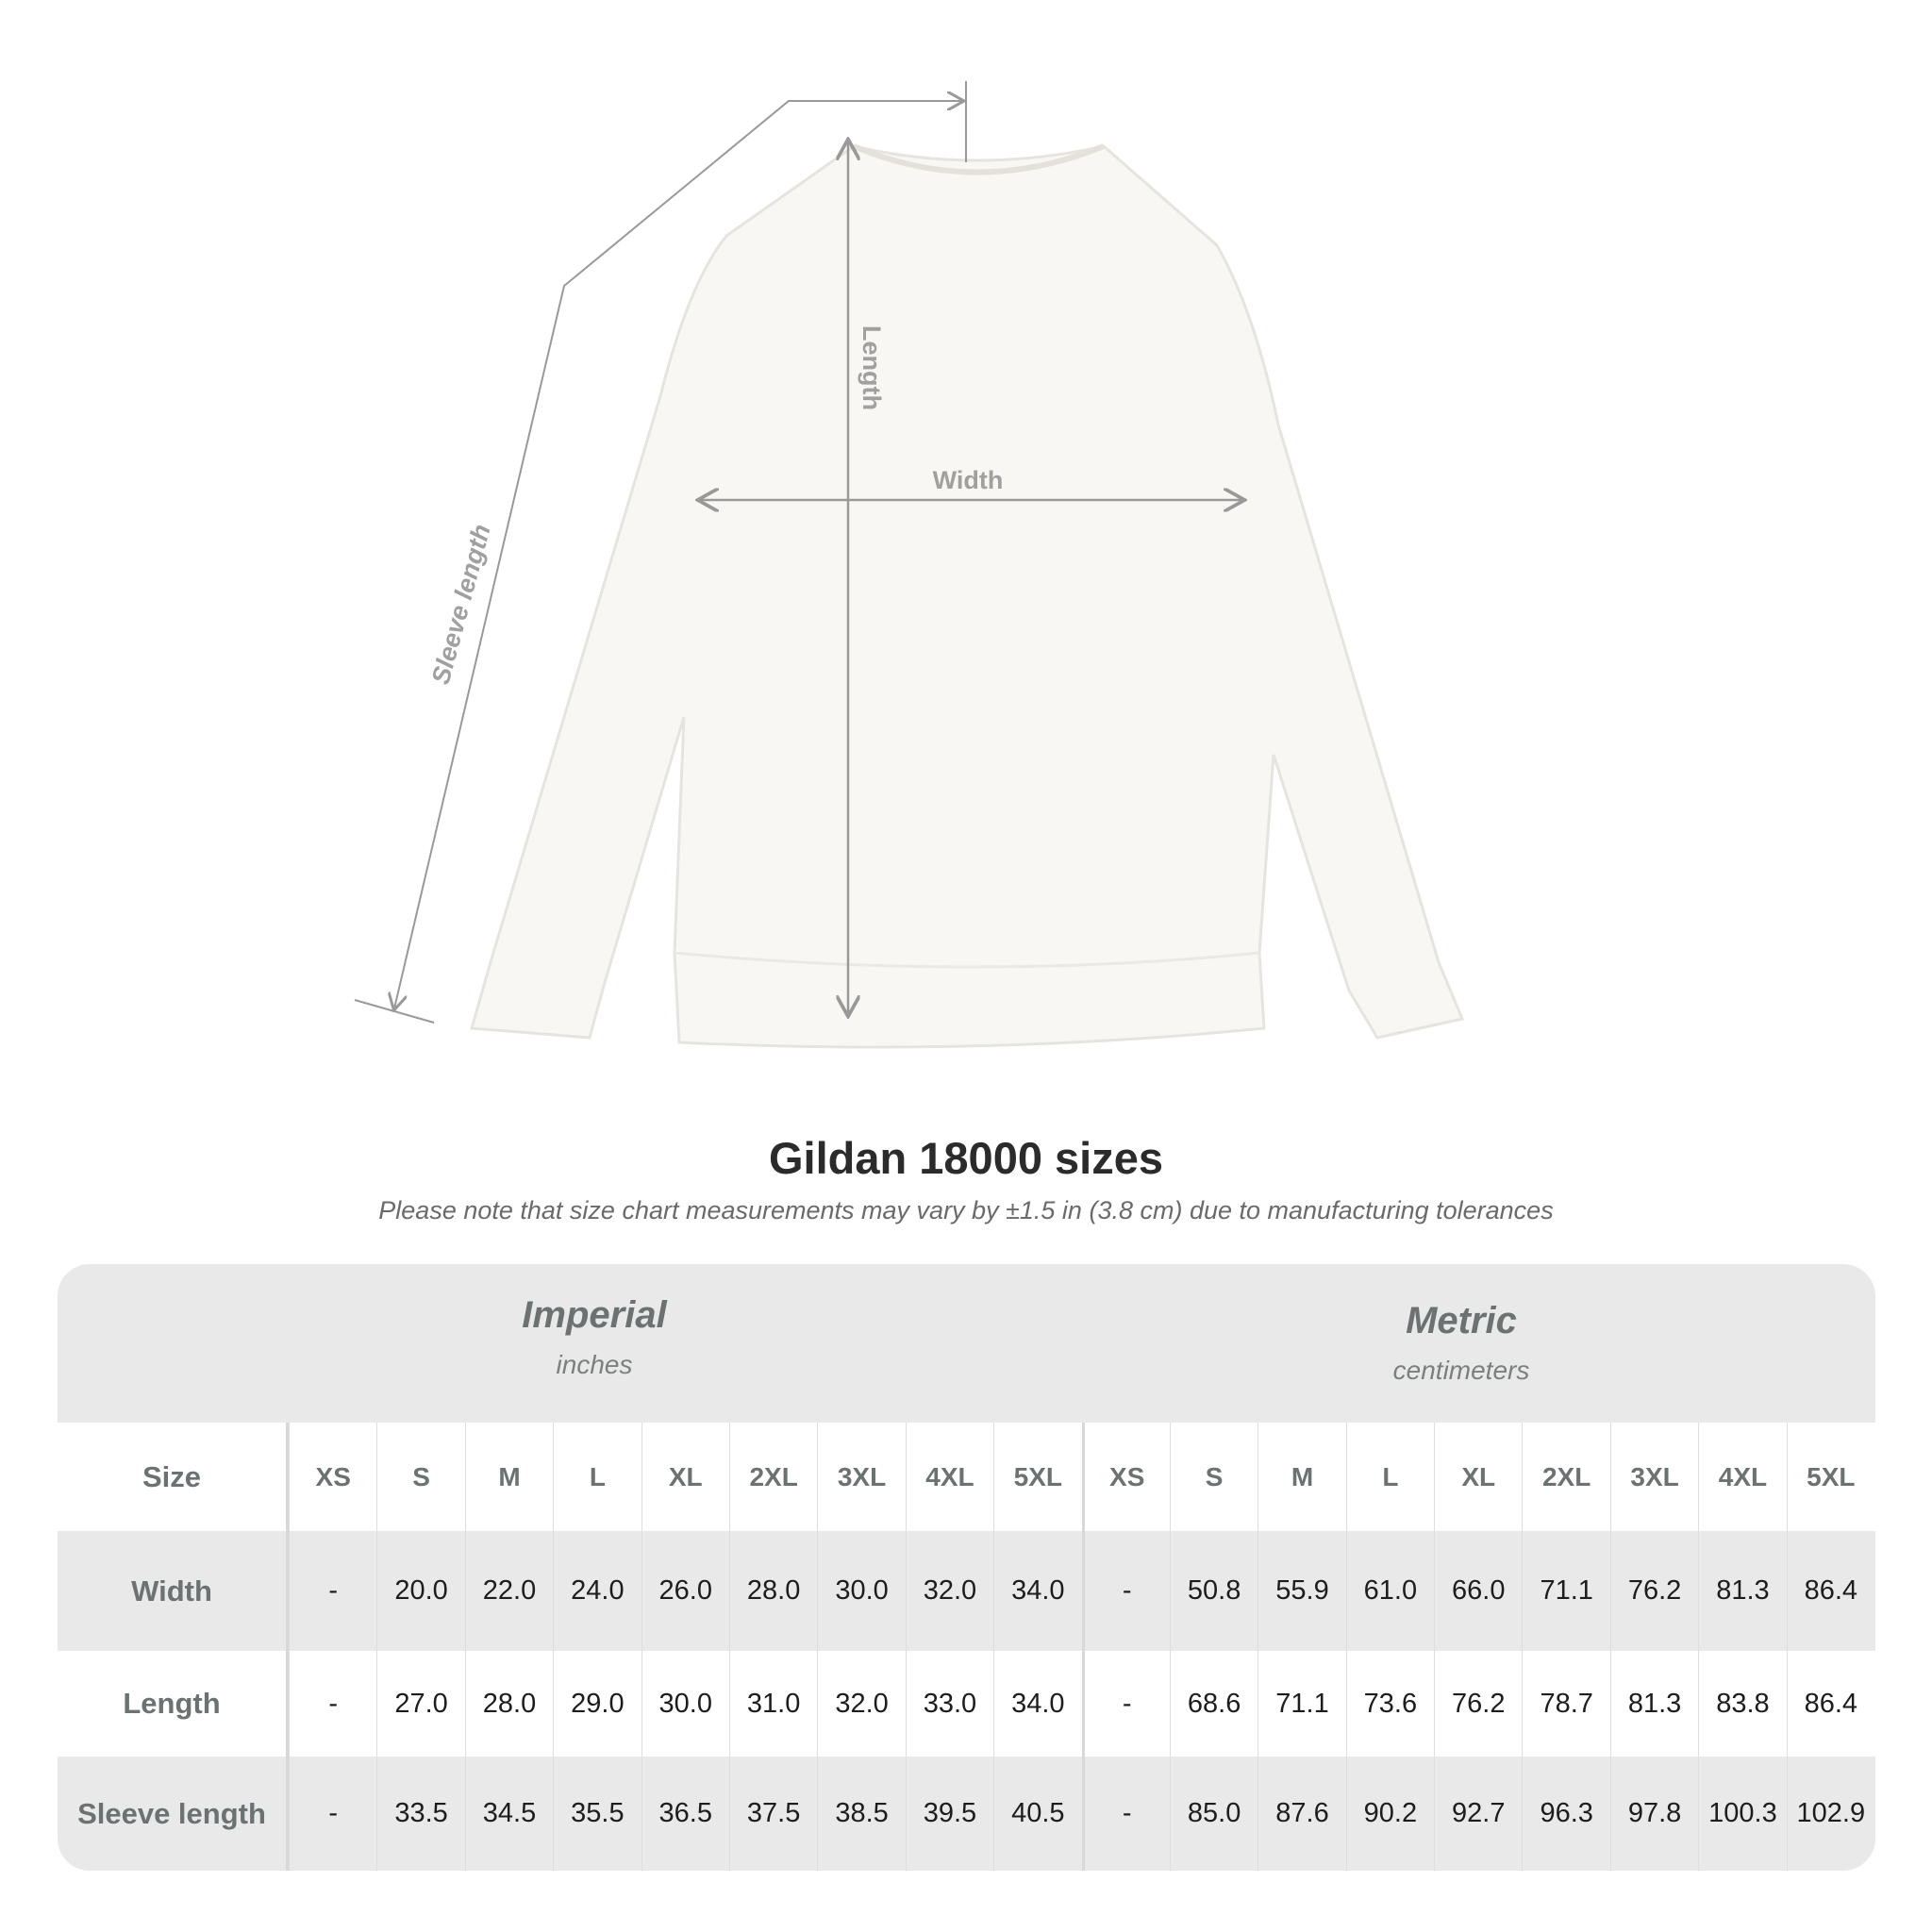 This screenshot has height=1932, width=1932. I want to click on size-label: Size, so click(174, 1477).